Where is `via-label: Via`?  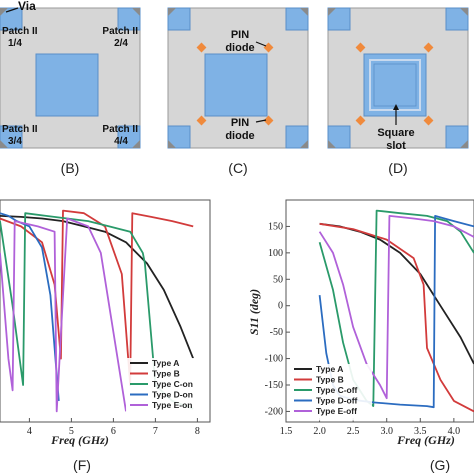
via-label: Via is located at coordinates (27, 6).